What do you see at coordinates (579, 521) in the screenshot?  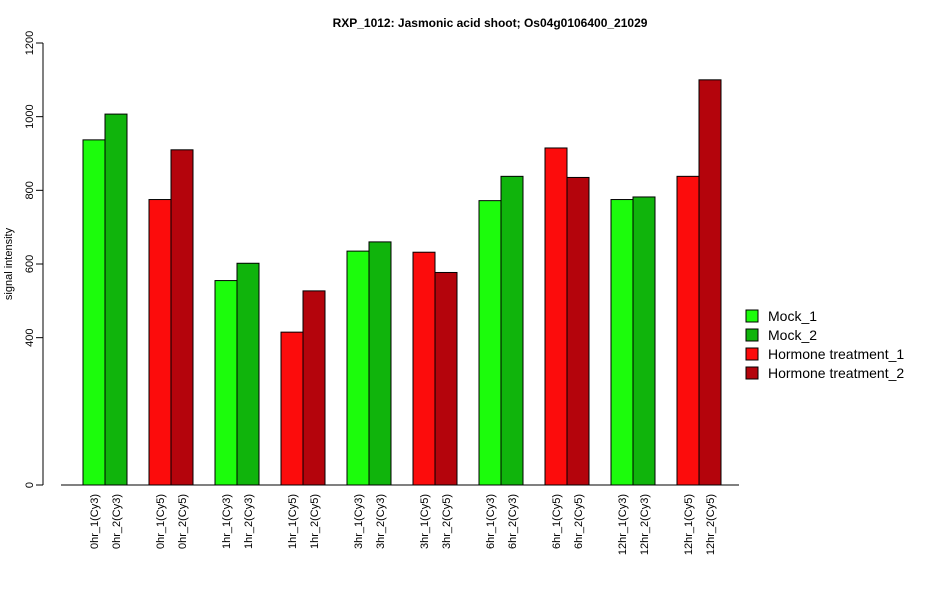 I see `x-tick-label: 6hr_2(Cy5)` at bounding box center [579, 521].